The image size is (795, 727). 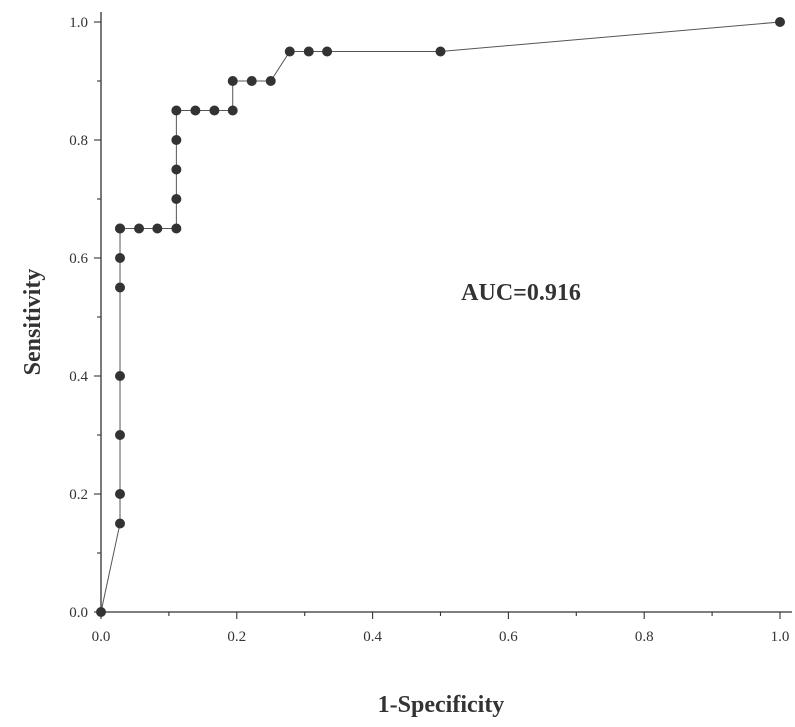 I want to click on auc-annotation: AUC=0.916, so click(x=521, y=293).